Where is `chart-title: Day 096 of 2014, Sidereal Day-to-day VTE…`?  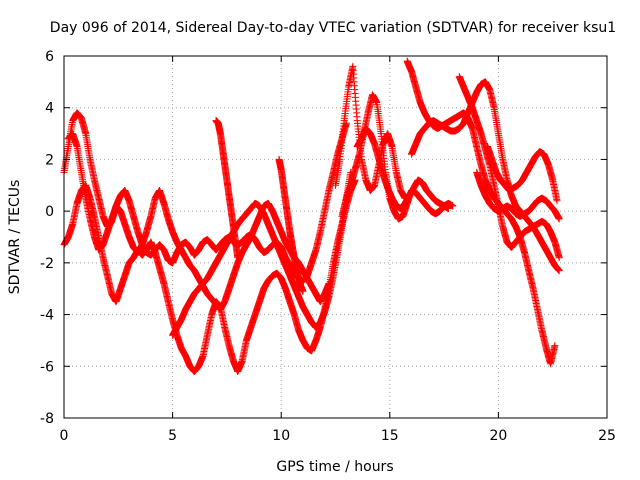
chart-title: Day 096 of 2014, Sidereal Day-to-day VTE… is located at coordinates (333, 28).